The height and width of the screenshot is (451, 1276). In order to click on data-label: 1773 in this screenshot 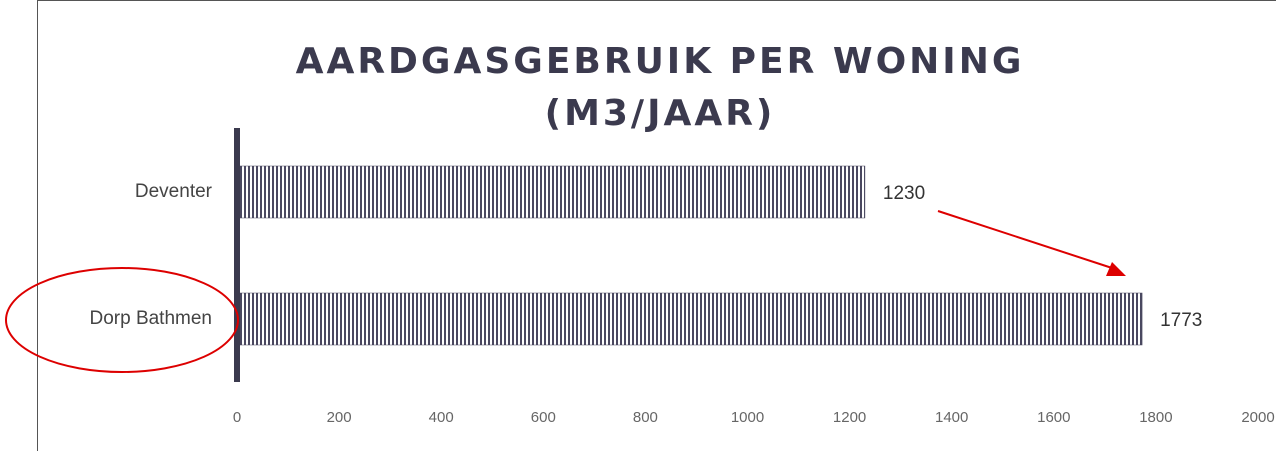, I will do `click(1181, 320)`.